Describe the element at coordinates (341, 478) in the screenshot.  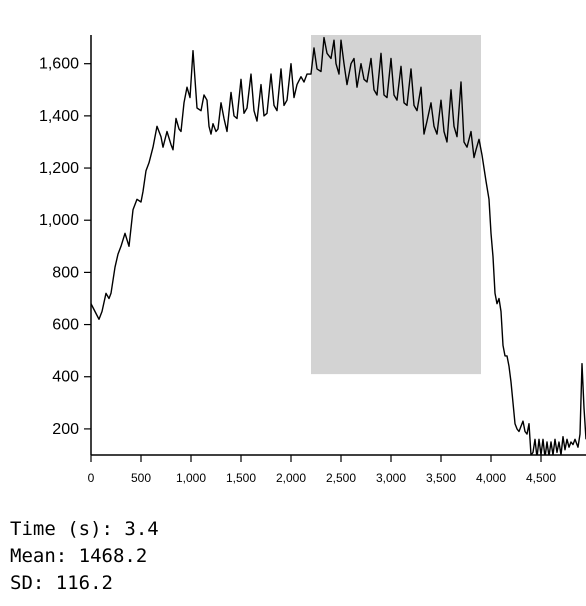
I see `x-tick-label: 2,500` at that location.